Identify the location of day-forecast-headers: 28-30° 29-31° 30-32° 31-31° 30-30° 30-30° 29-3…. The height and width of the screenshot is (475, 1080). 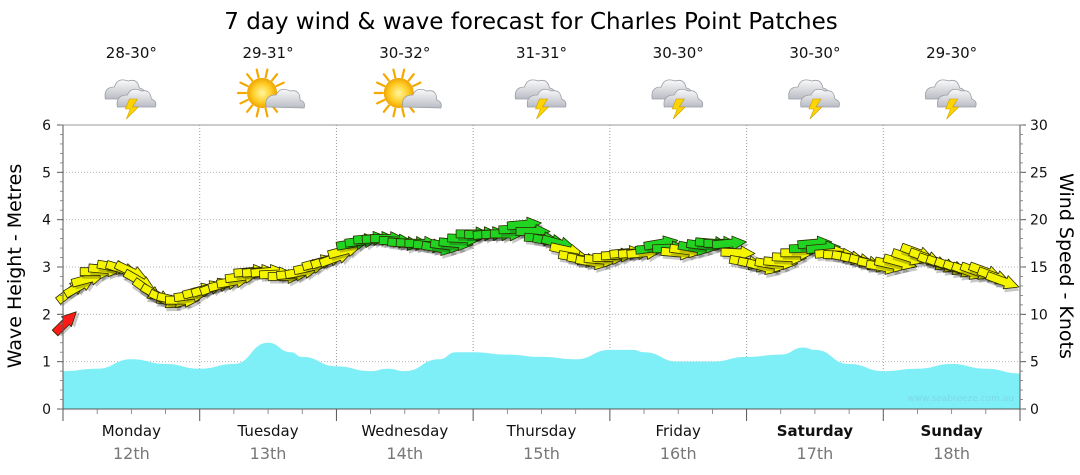
(540, 82).